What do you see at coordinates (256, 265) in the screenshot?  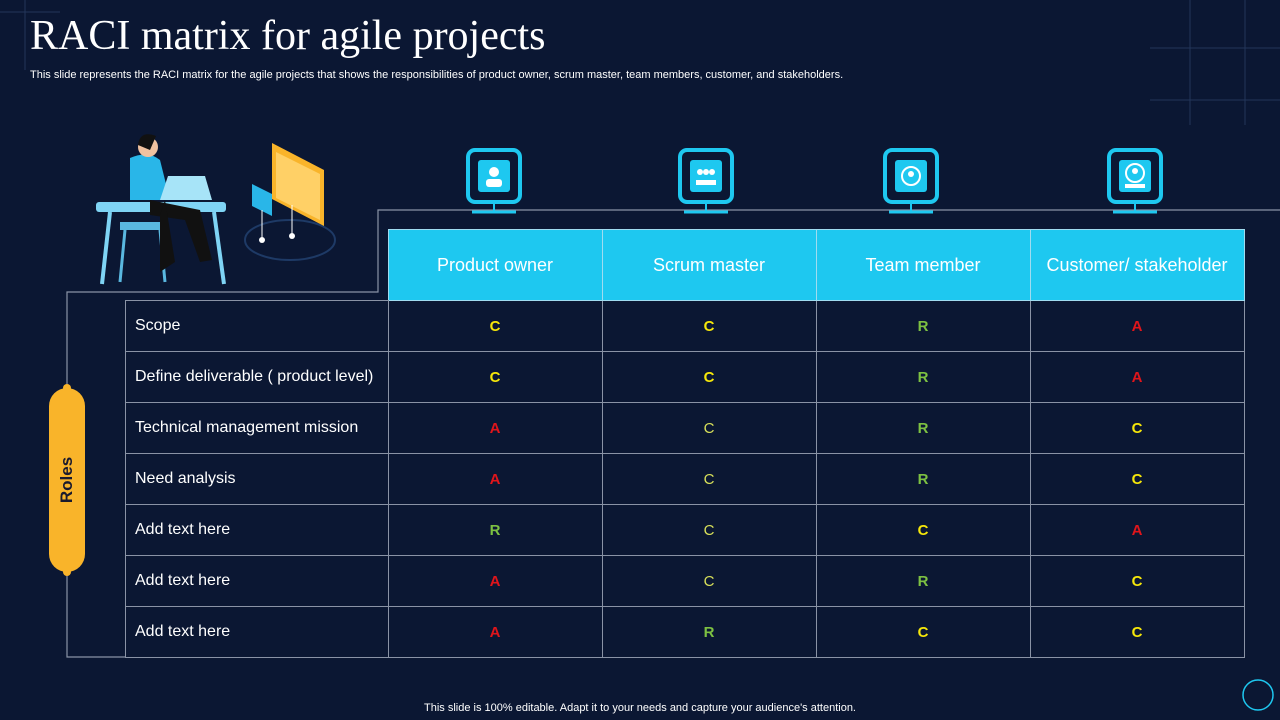 I see `blank-corner` at bounding box center [256, 265].